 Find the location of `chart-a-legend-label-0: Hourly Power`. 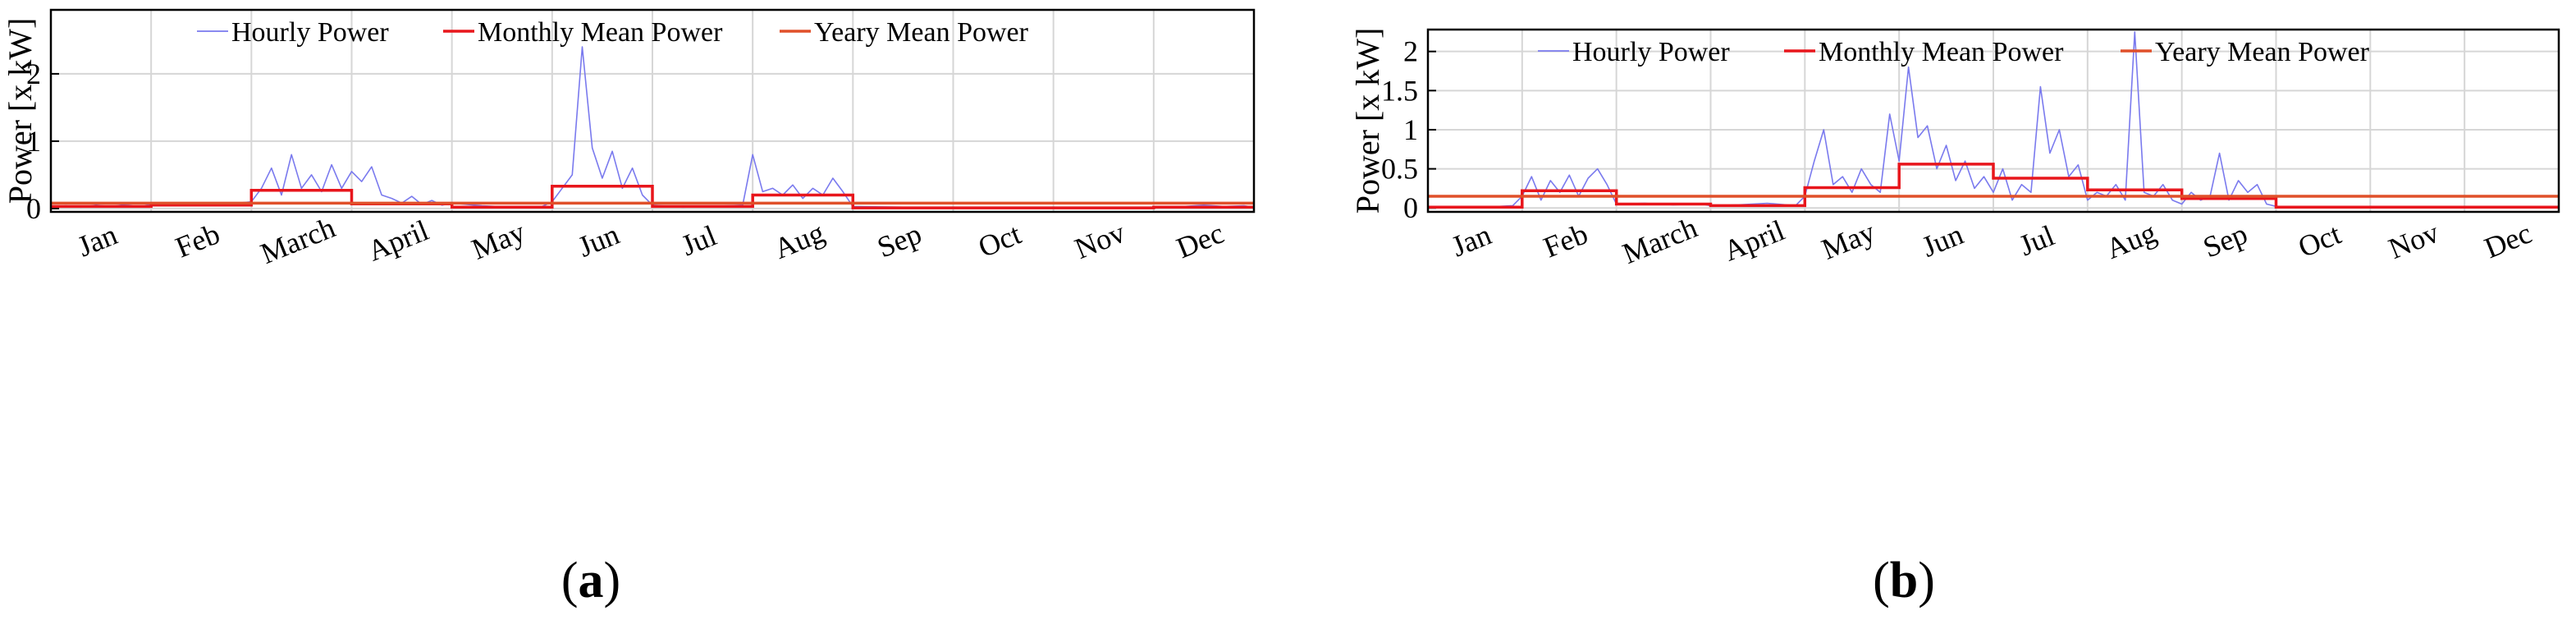

chart-a-legend-label-0: Hourly Power is located at coordinates (310, 32).